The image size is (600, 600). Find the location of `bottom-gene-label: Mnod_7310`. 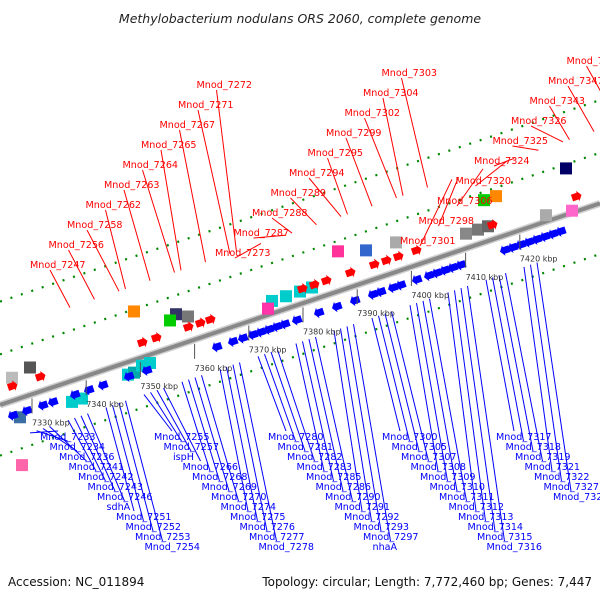

bottom-gene-label: Mnod_7310 is located at coordinates (458, 487).